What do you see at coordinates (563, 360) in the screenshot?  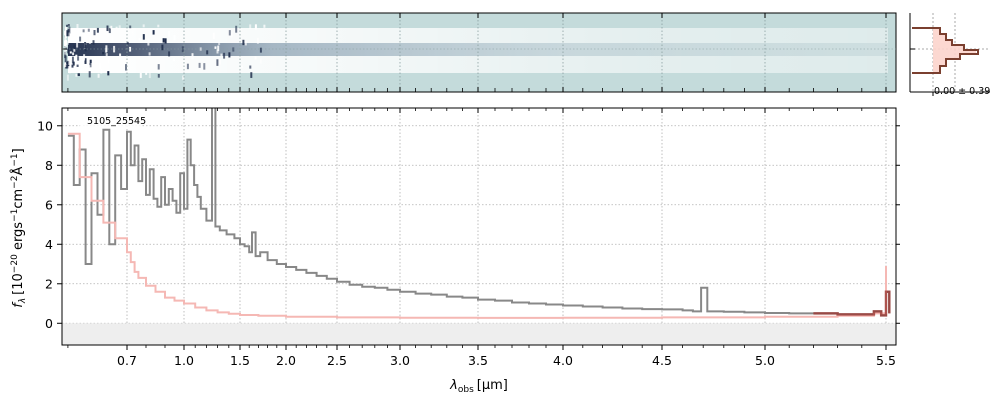 I see `x-tick-label: 4.0` at bounding box center [563, 360].